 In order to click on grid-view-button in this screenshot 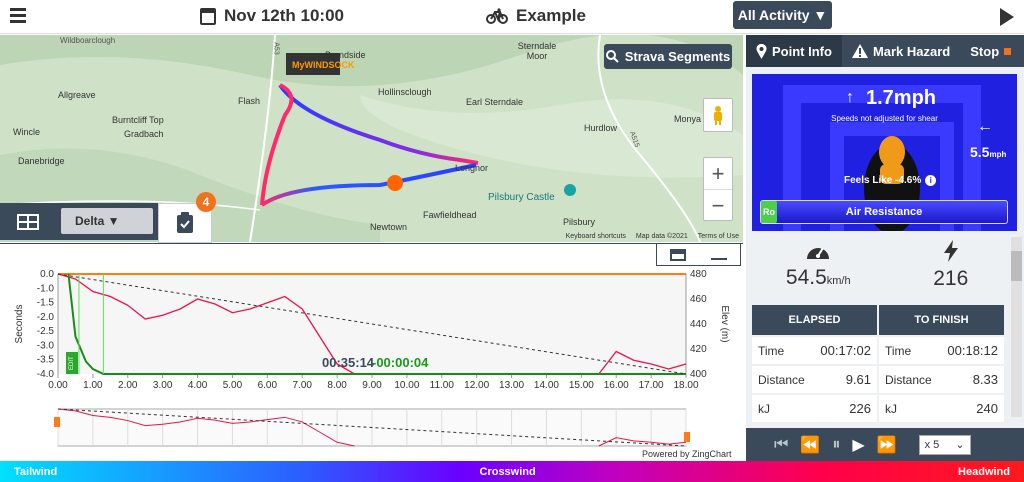, I will do `click(28, 221)`.